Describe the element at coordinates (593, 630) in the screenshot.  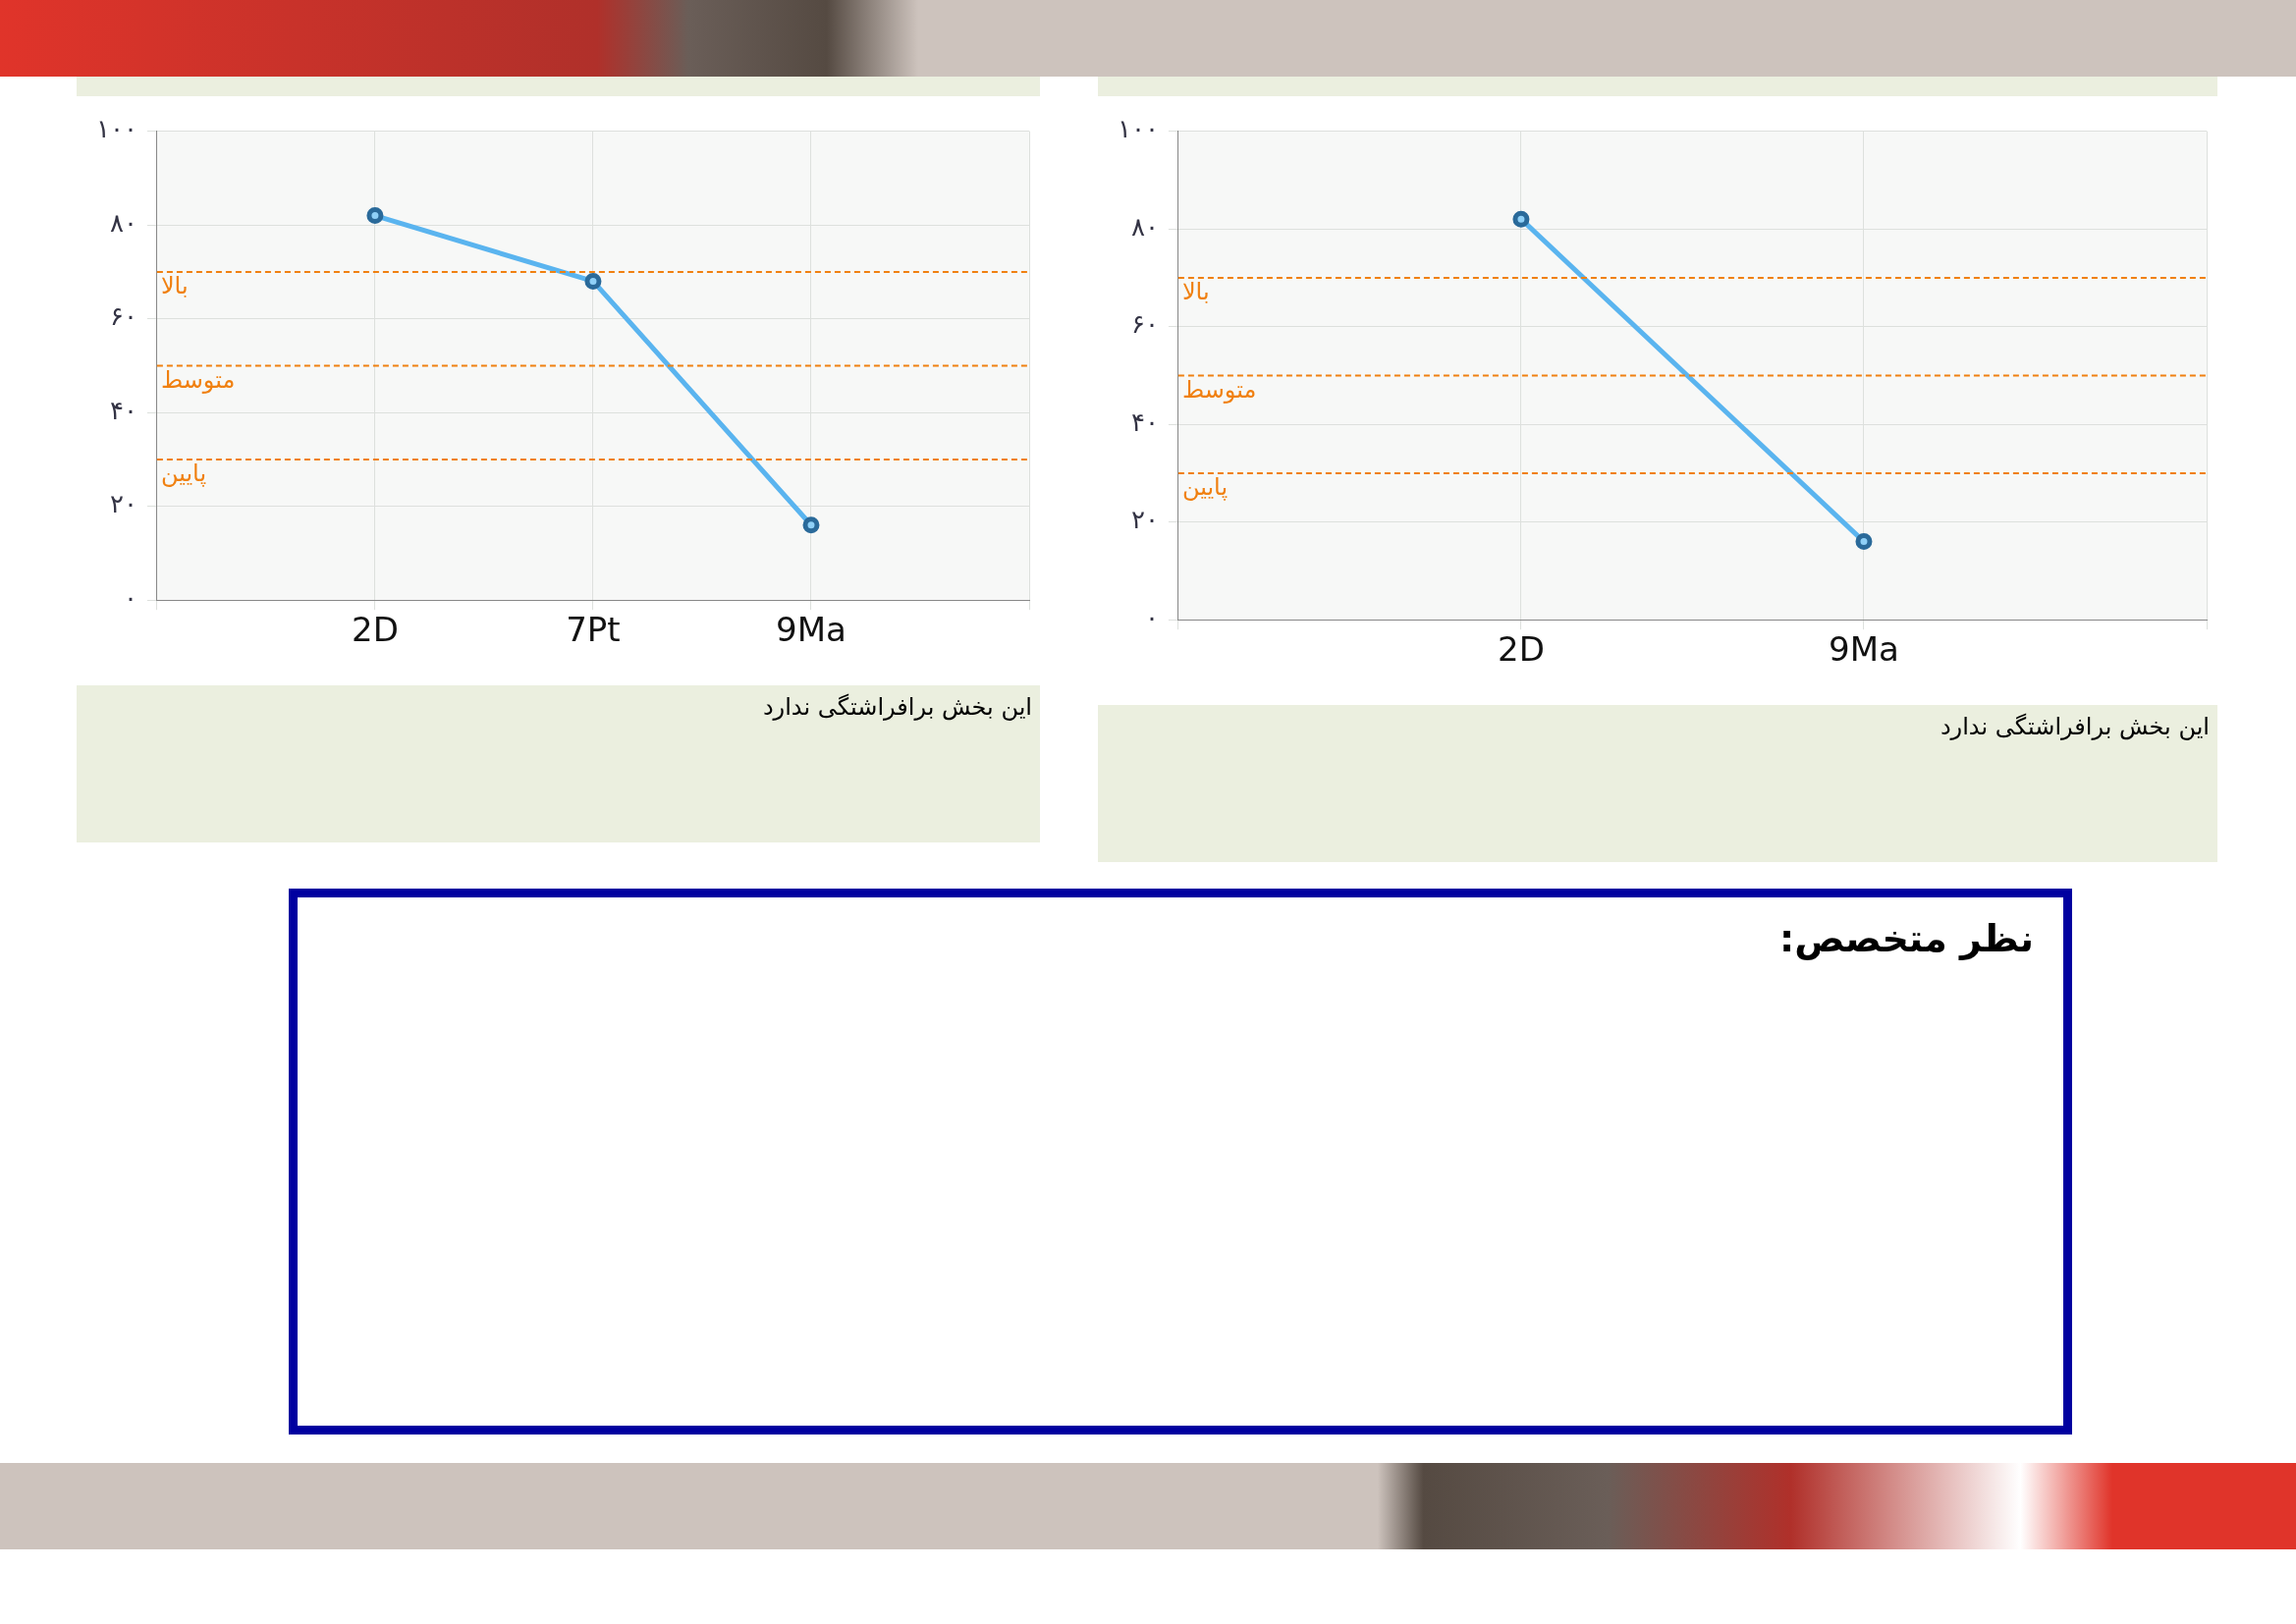
I see `x-tick-label: 7Pt` at that location.